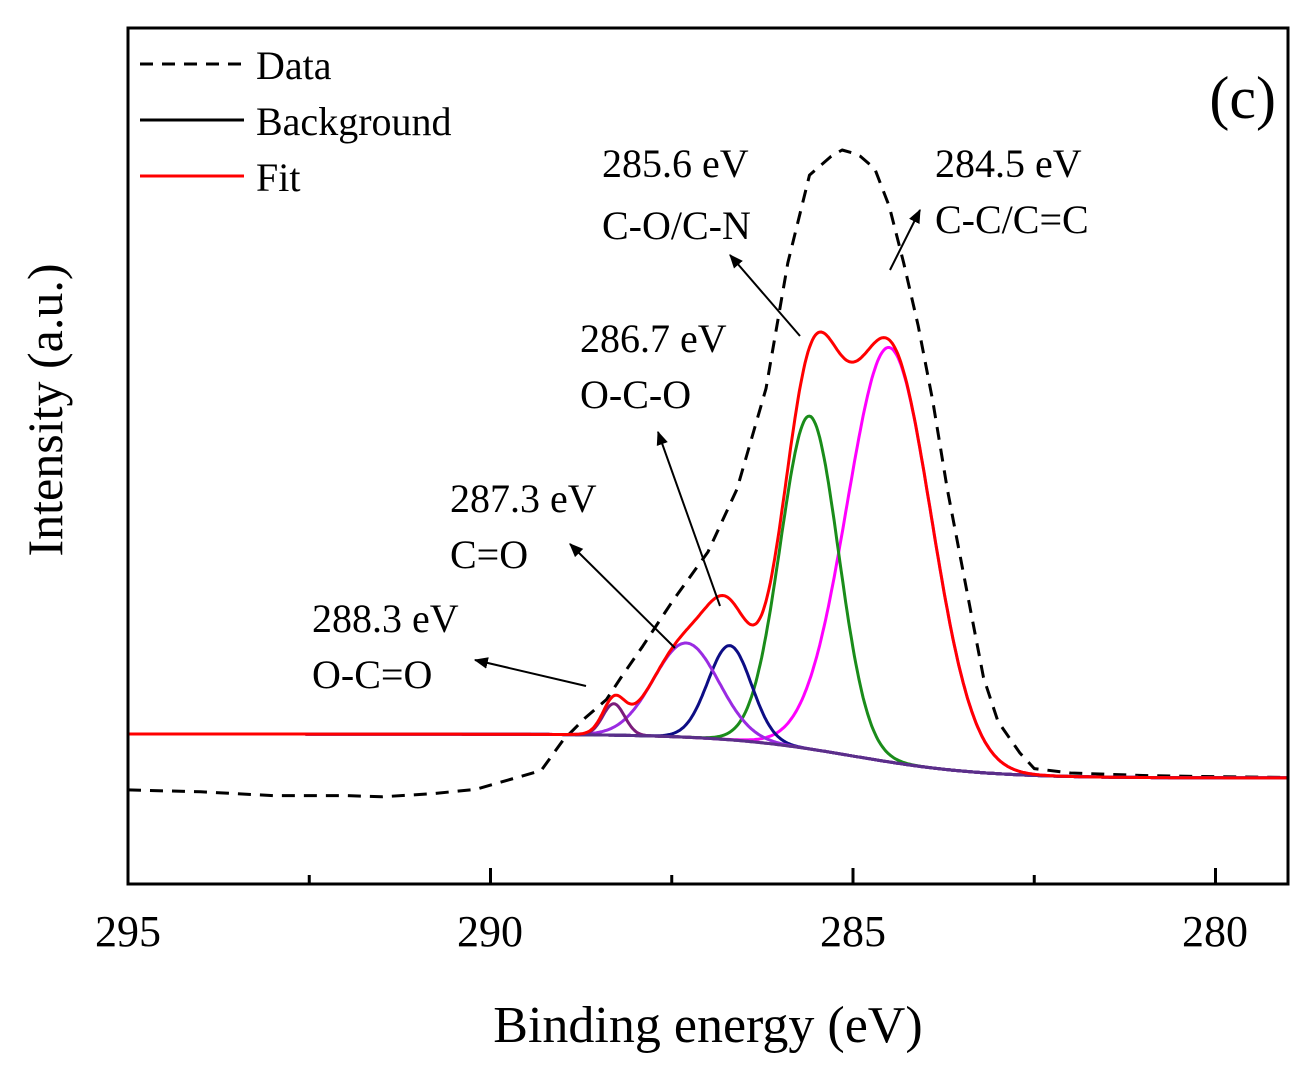 Image resolution: width=1314 pixels, height=1073 pixels. What do you see at coordinates (523, 498) in the screenshot?
I see `annotation-287-3-energy: 287.3 eV` at bounding box center [523, 498].